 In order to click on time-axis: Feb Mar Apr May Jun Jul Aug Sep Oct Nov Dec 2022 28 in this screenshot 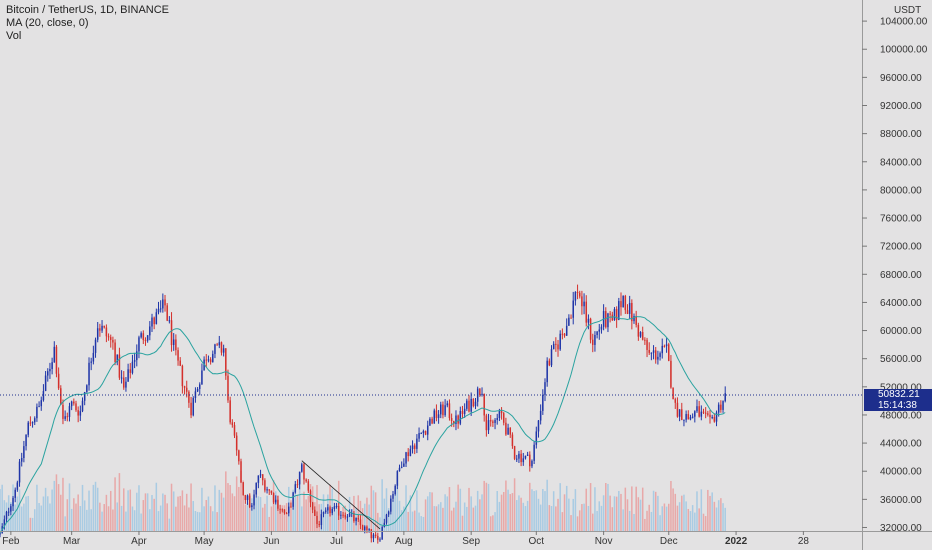, I will do `click(405, 539)`.